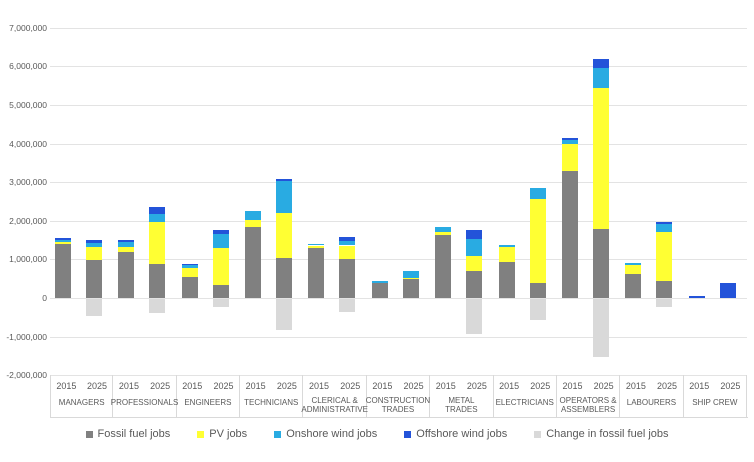 This screenshot has height=462, width=754. Describe the element at coordinates (600, 77) in the screenshot. I see `bar-operators-assemblers-2025-onshore` at that location.